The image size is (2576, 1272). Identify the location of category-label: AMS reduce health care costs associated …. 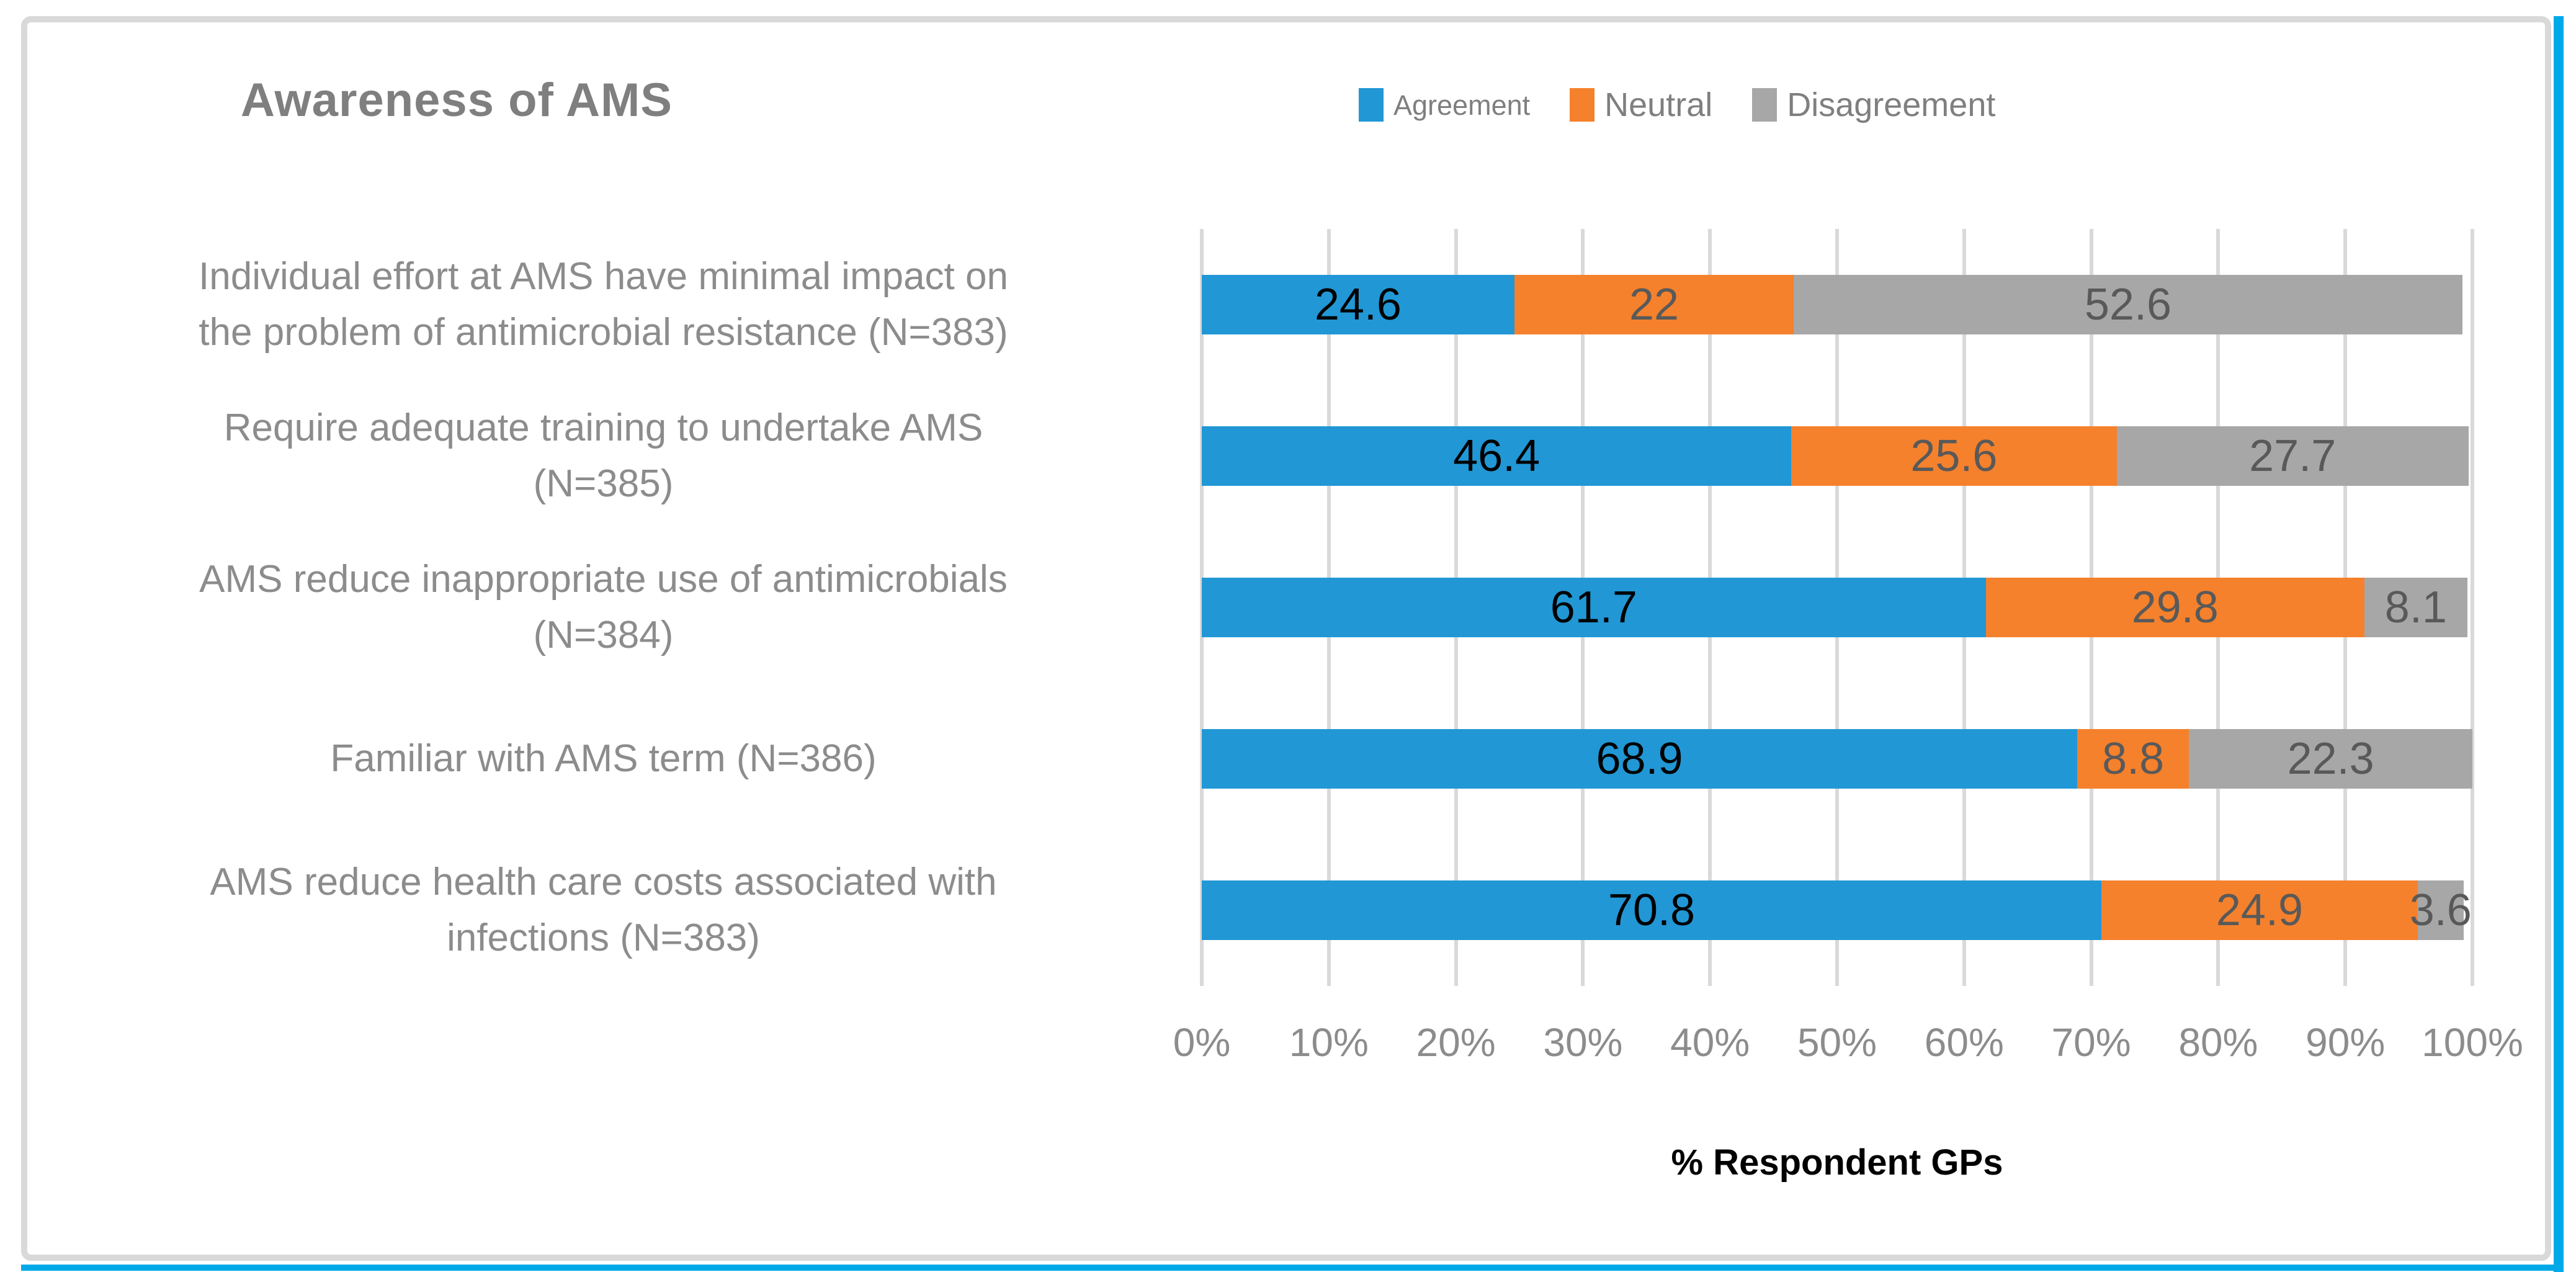
(603, 910).